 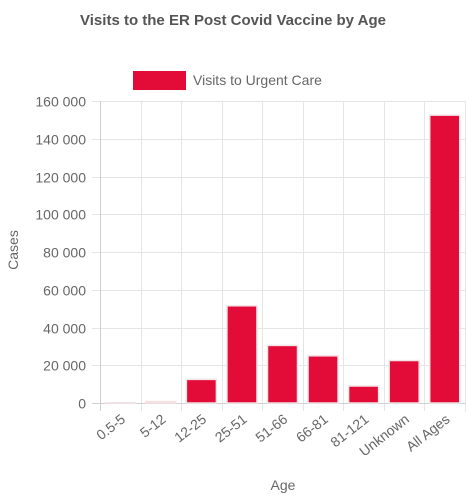 I want to click on x-tick-label: 12-25, so click(x=190, y=428).